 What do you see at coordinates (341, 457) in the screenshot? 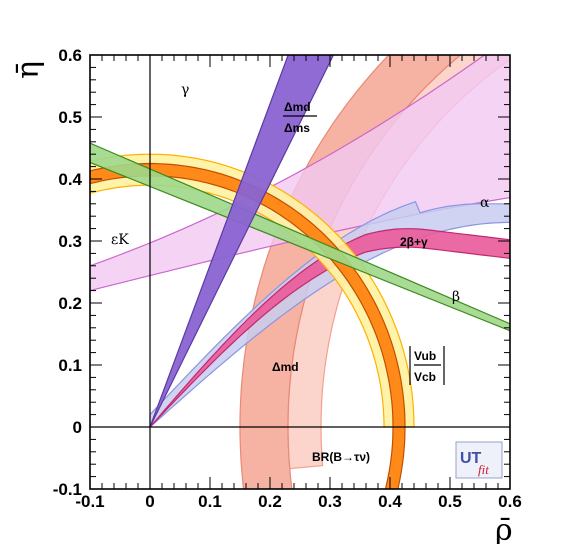
I see `br-b-taunu-label: BR(B→τν)` at bounding box center [341, 457].